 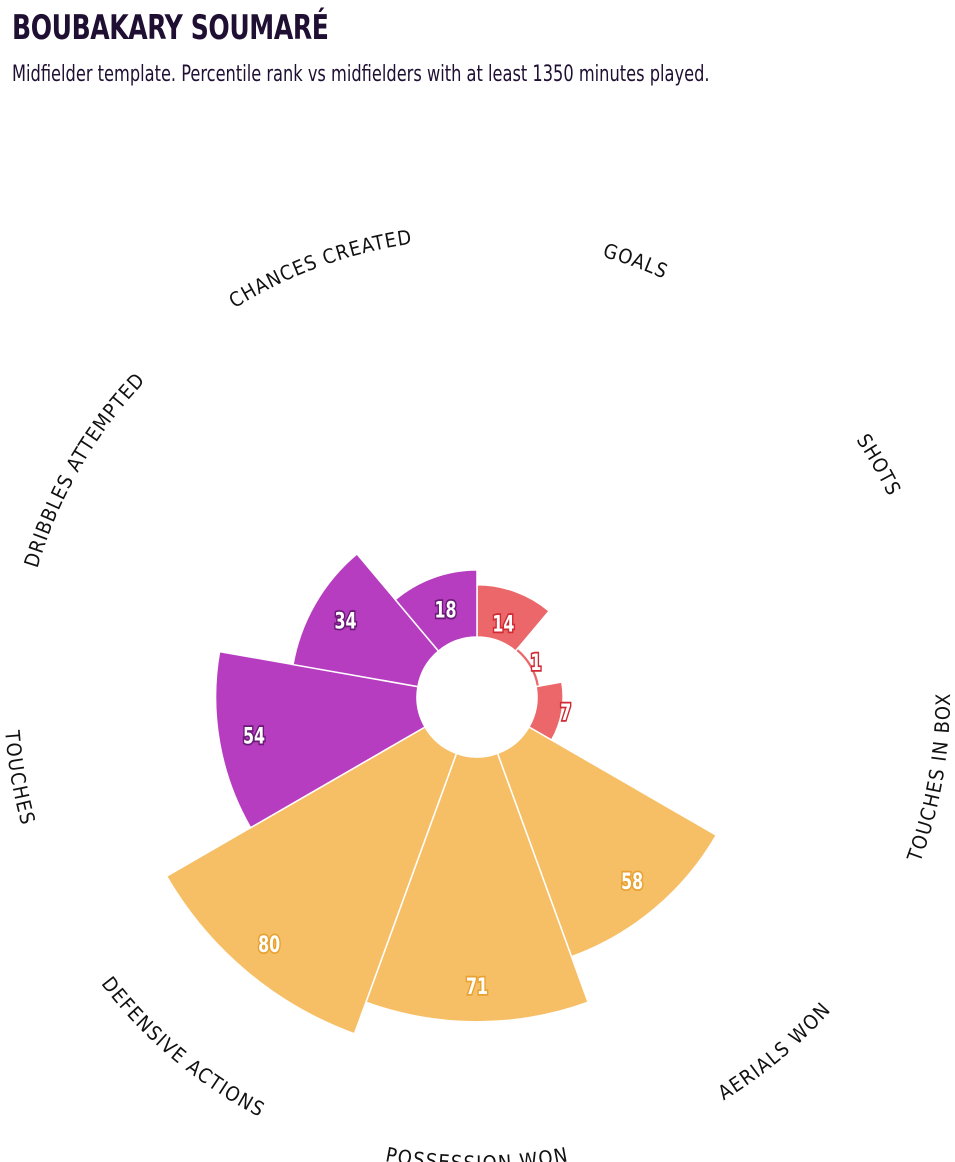 What do you see at coordinates (503, 624) in the screenshot?
I see `value-label-goals: 14` at bounding box center [503, 624].